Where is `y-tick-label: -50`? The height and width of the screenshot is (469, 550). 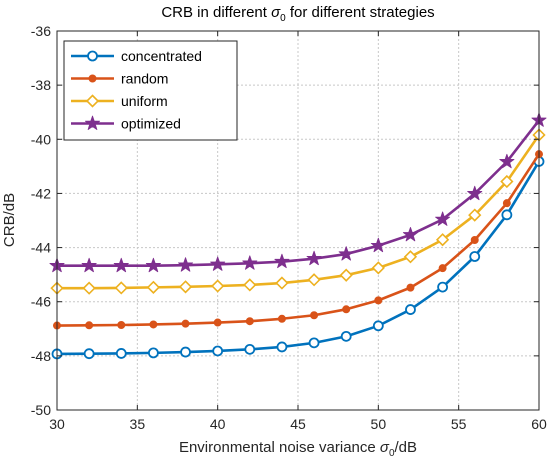 y-tick-label: -50 is located at coordinates (41, 410).